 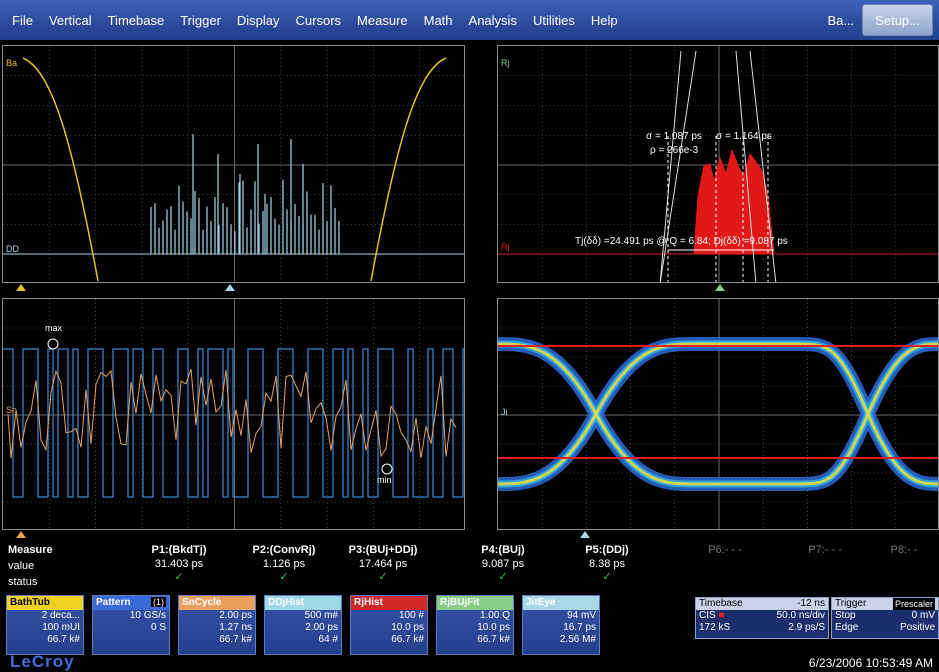 I want to click on menu-analysis: Analysis, so click(x=492, y=20).